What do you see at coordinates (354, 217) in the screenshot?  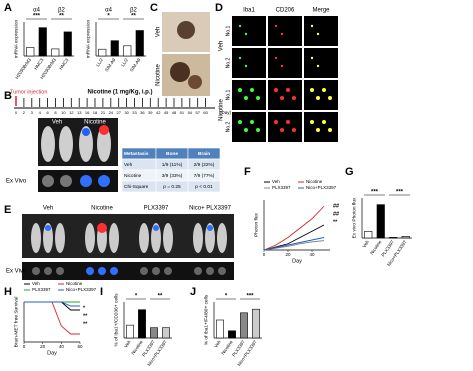 I see `y-axis-label: Ex vivo Photon flux` at bounding box center [354, 217].